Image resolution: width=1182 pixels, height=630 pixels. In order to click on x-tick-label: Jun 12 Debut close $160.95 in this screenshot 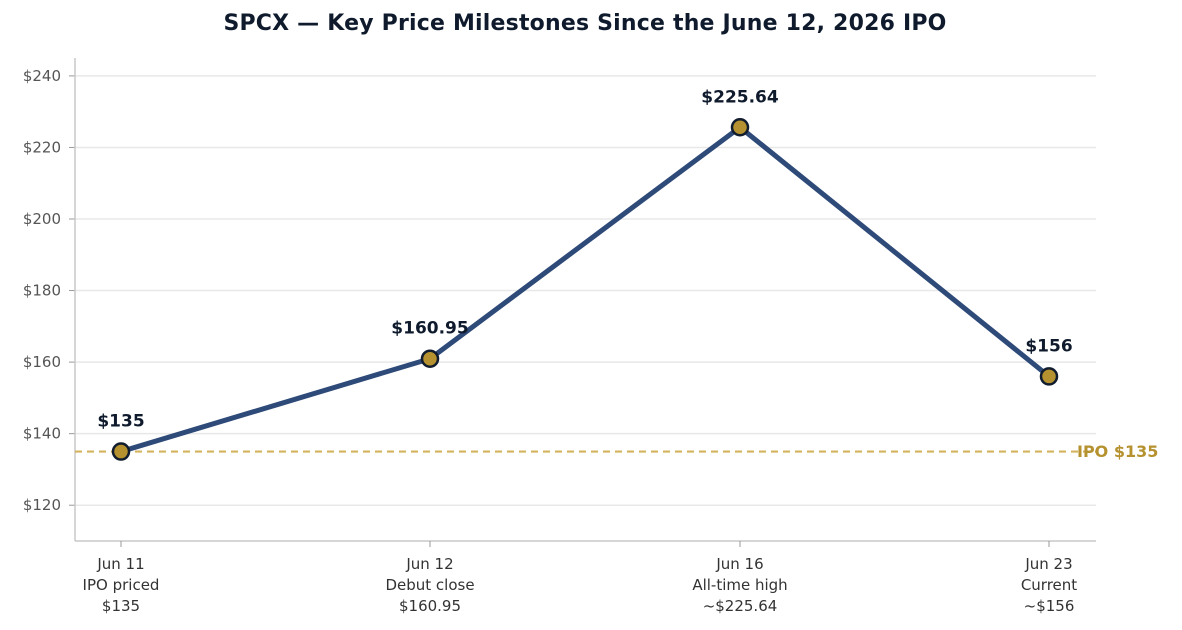, I will do `click(429, 585)`.